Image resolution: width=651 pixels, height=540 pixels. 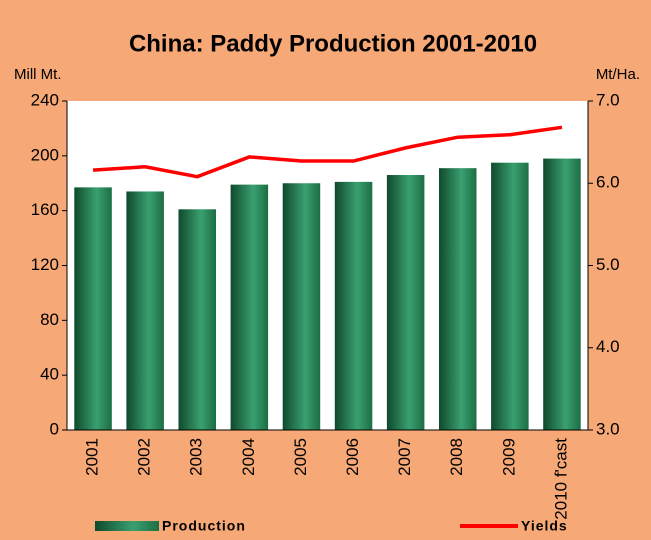 I want to click on x-tick-label: 2002, so click(x=144, y=457).